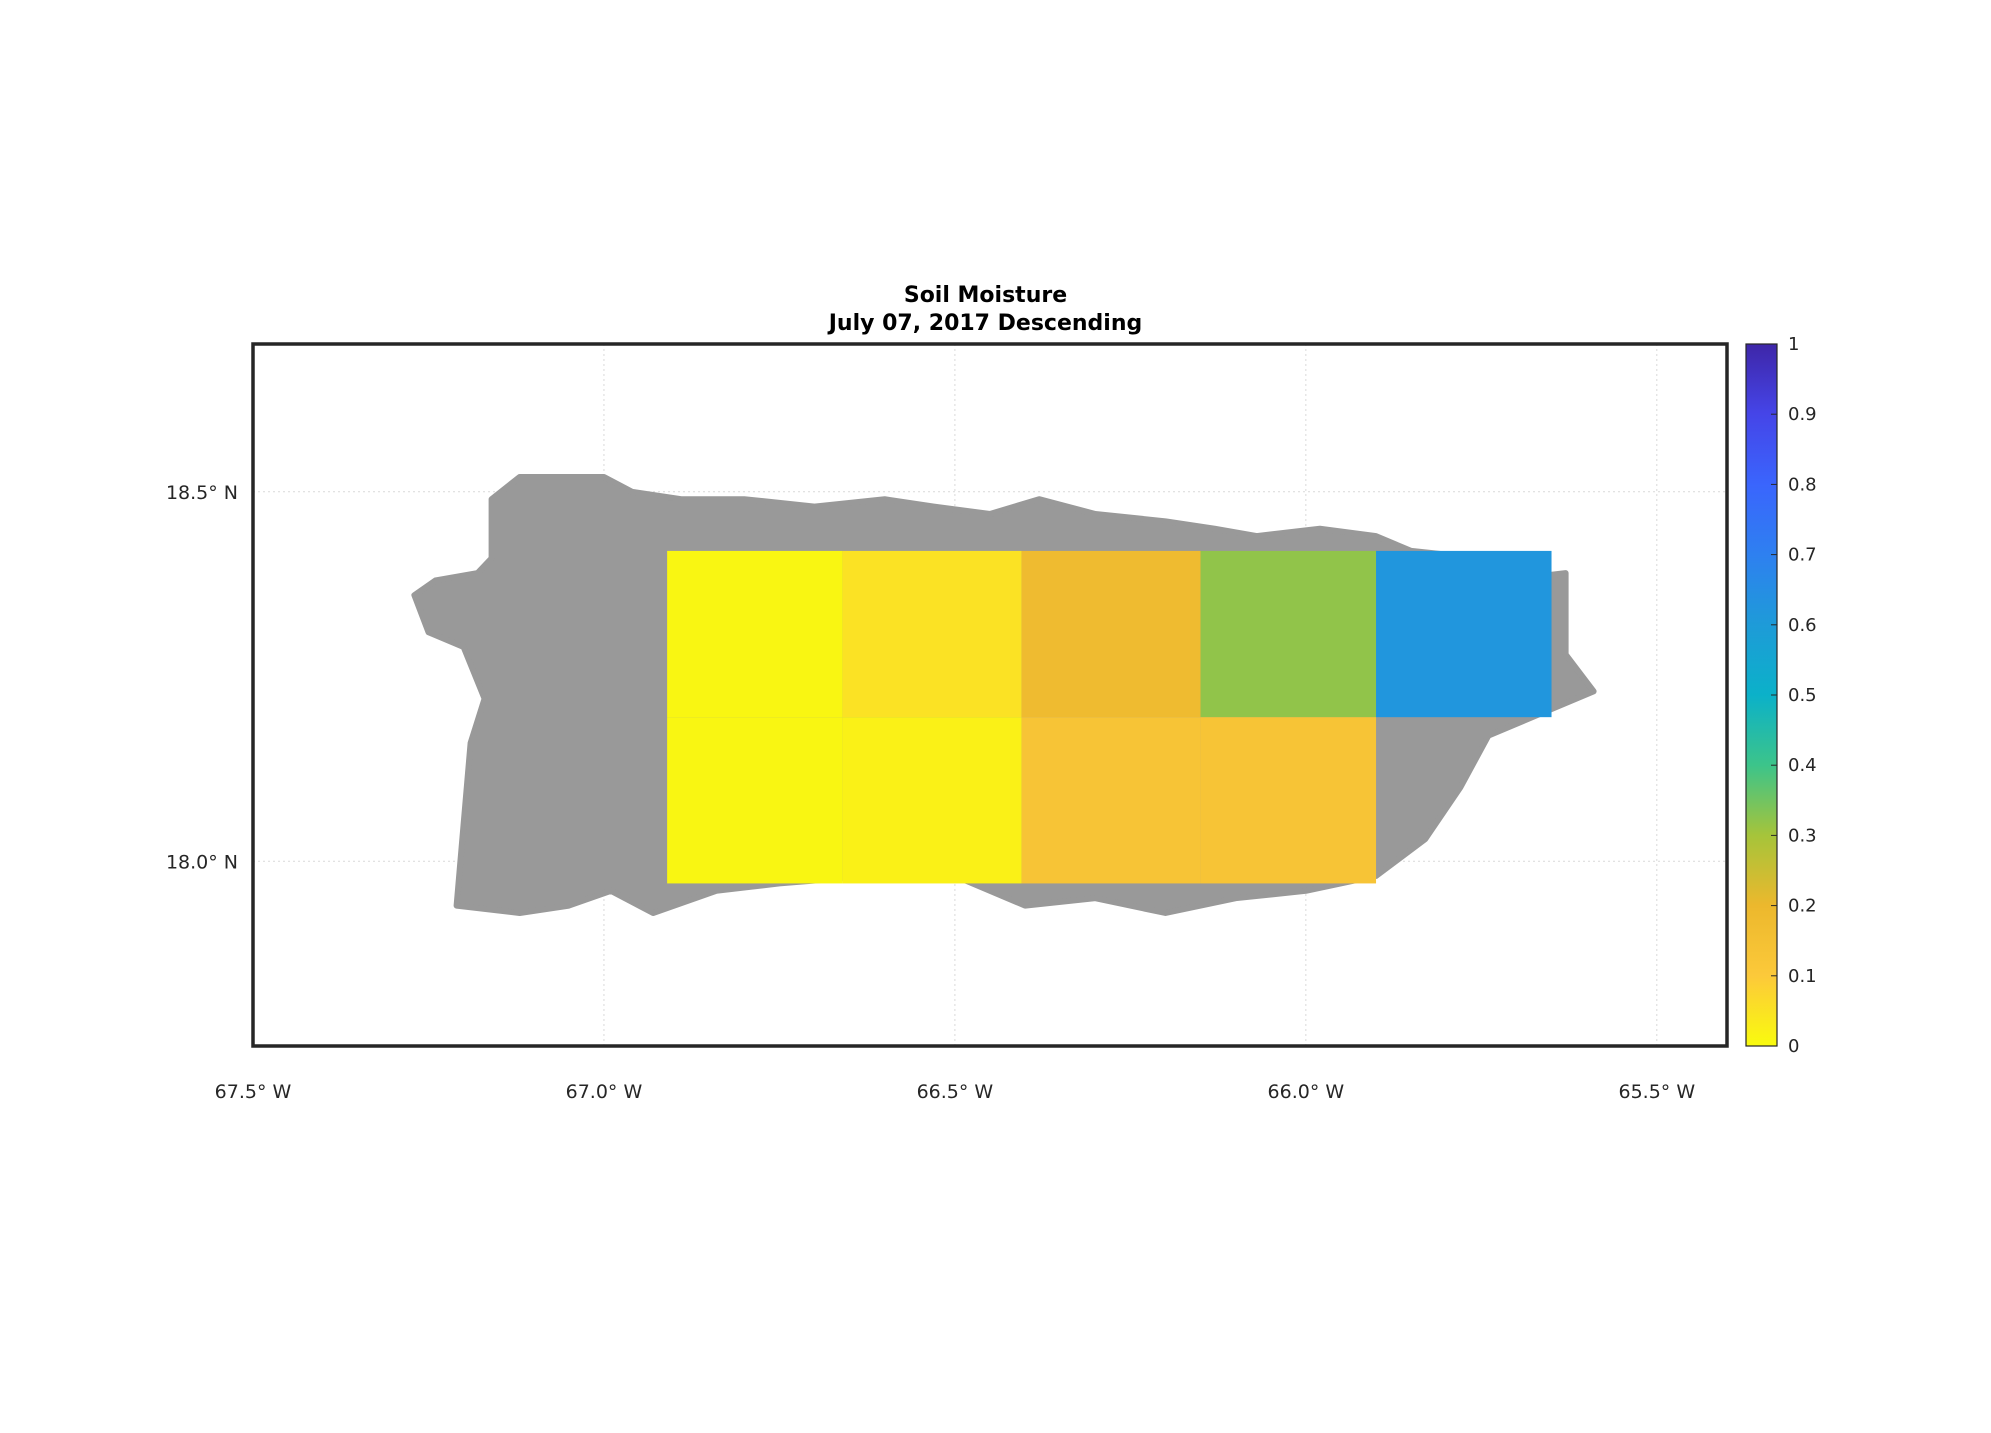  What do you see at coordinates (1802, 765) in the screenshot?
I see `colorbar-tick-label: 0.4` at bounding box center [1802, 765].